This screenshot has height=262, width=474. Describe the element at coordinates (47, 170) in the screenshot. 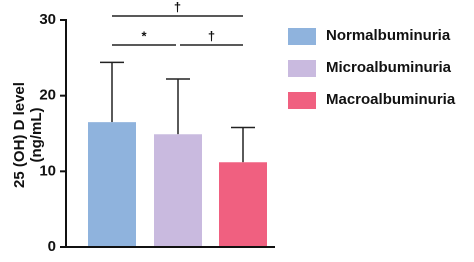

I see `y-tick-label: 10` at that location.